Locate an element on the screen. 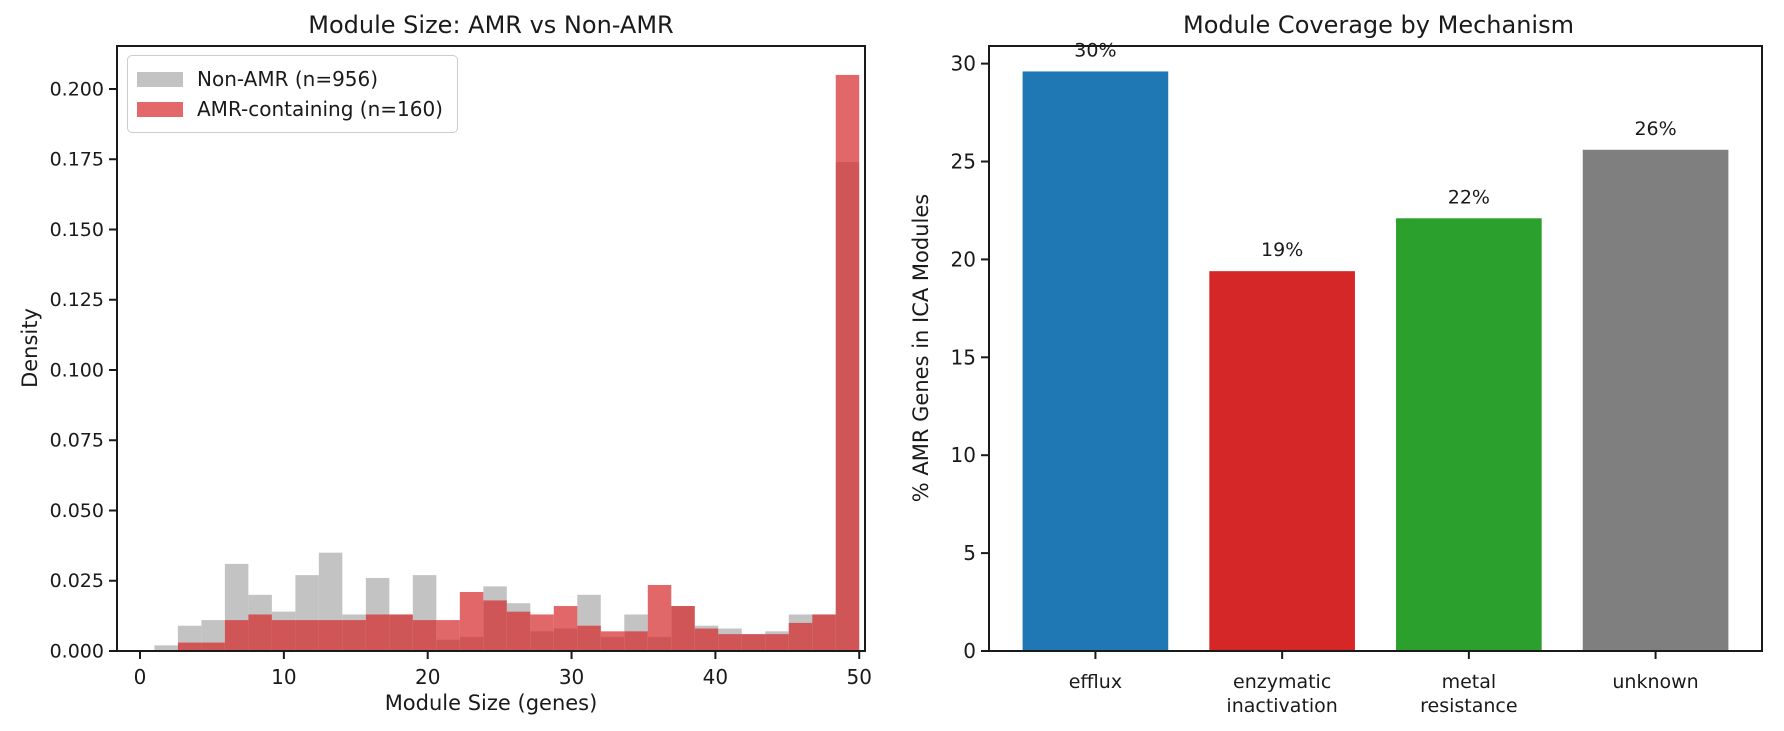  legend-row-non-amr: Non-AMR (n=956) is located at coordinates (290, 79).